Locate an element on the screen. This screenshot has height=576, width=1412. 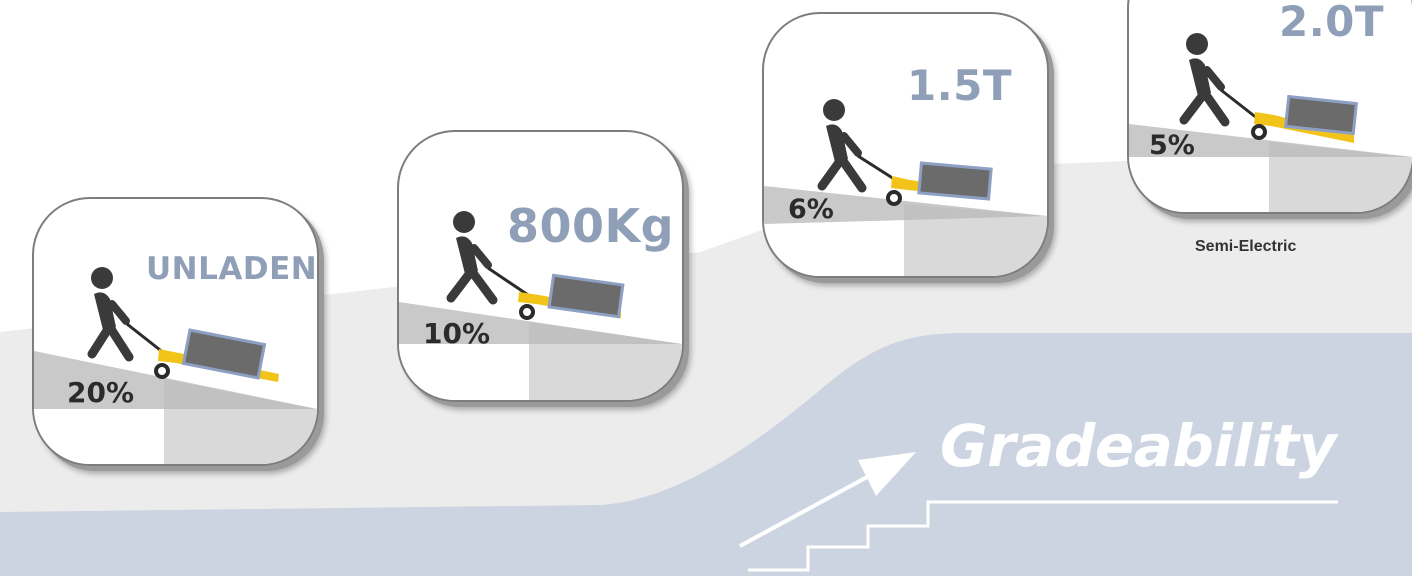
grade-percent: 20% is located at coordinates (101, 392).